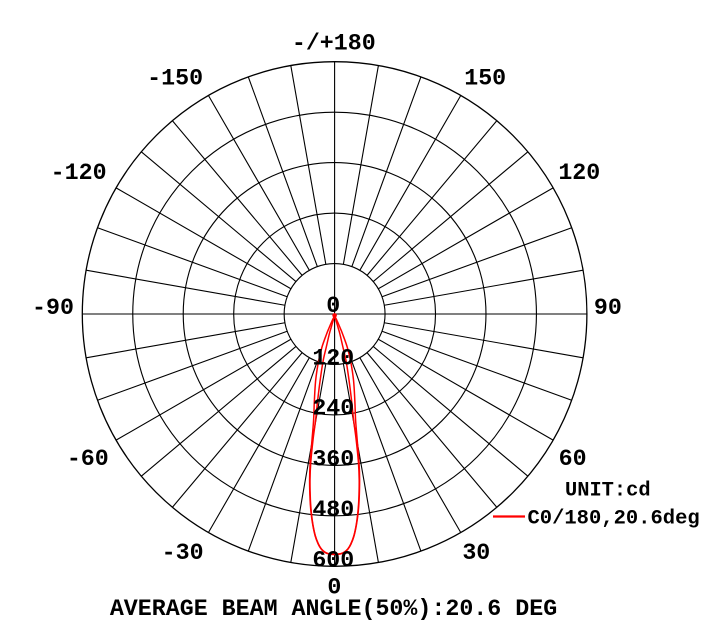  What do you see at coordinates (333, 409) in the screenshot?
I see `svg-text: 240` at bounding box center [333, 409].